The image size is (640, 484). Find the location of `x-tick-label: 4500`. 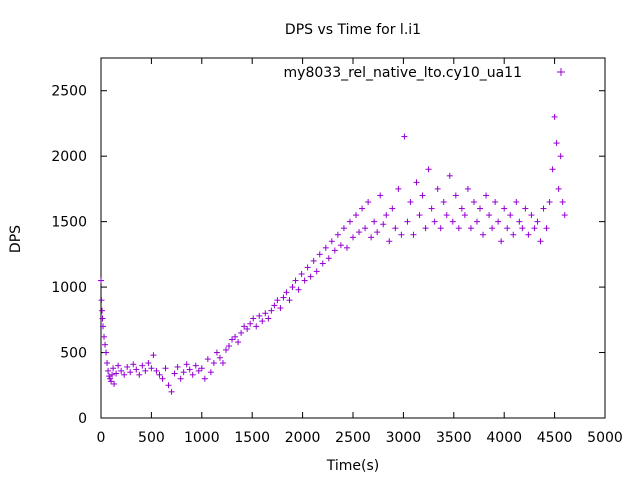

x-tick-label: 4500 is located at coordinates (555, 438).